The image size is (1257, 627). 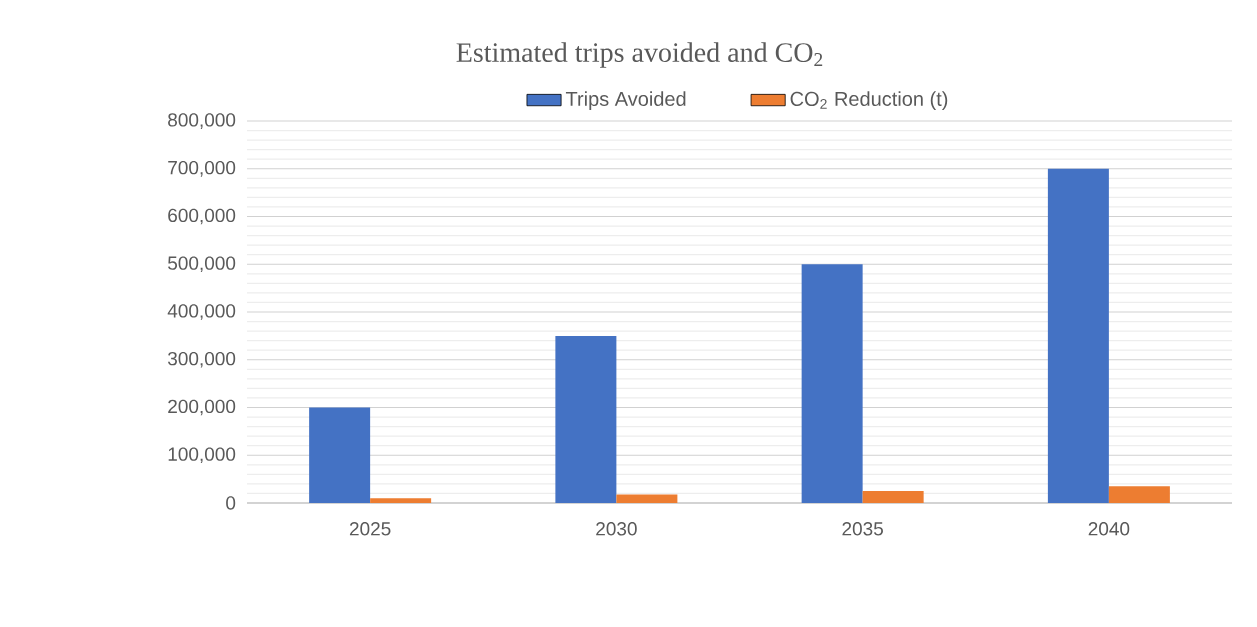 I want to click on x-tick-label: 2030, so click(x=616, y=529).